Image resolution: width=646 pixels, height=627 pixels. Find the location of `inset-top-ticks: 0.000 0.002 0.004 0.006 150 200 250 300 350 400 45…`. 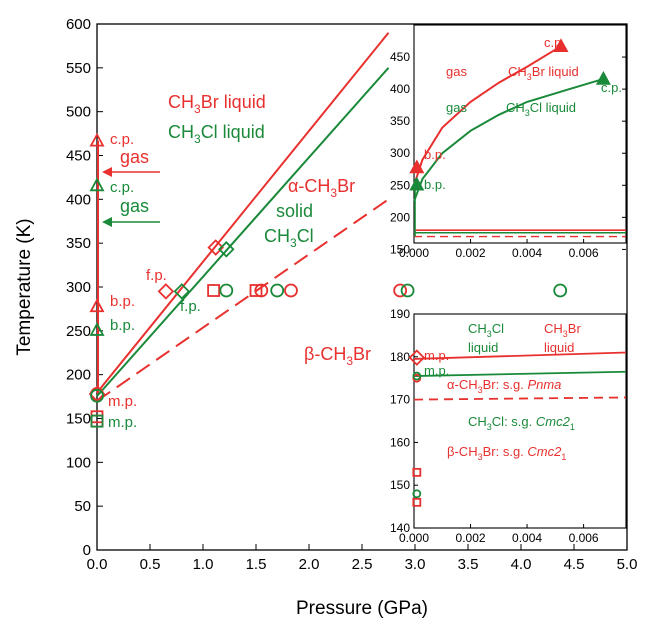

inset-top-ticks: 0.000 0.002 0.004 0.006 150 200 250 300 350 400 45… is located at coordinates (508, 155).